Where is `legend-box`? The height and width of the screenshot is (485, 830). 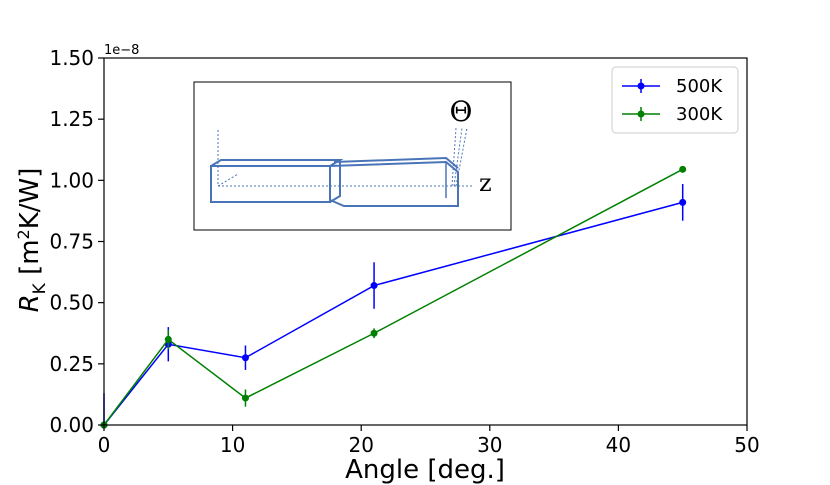 legend-box is located at coordinates (675, 100).